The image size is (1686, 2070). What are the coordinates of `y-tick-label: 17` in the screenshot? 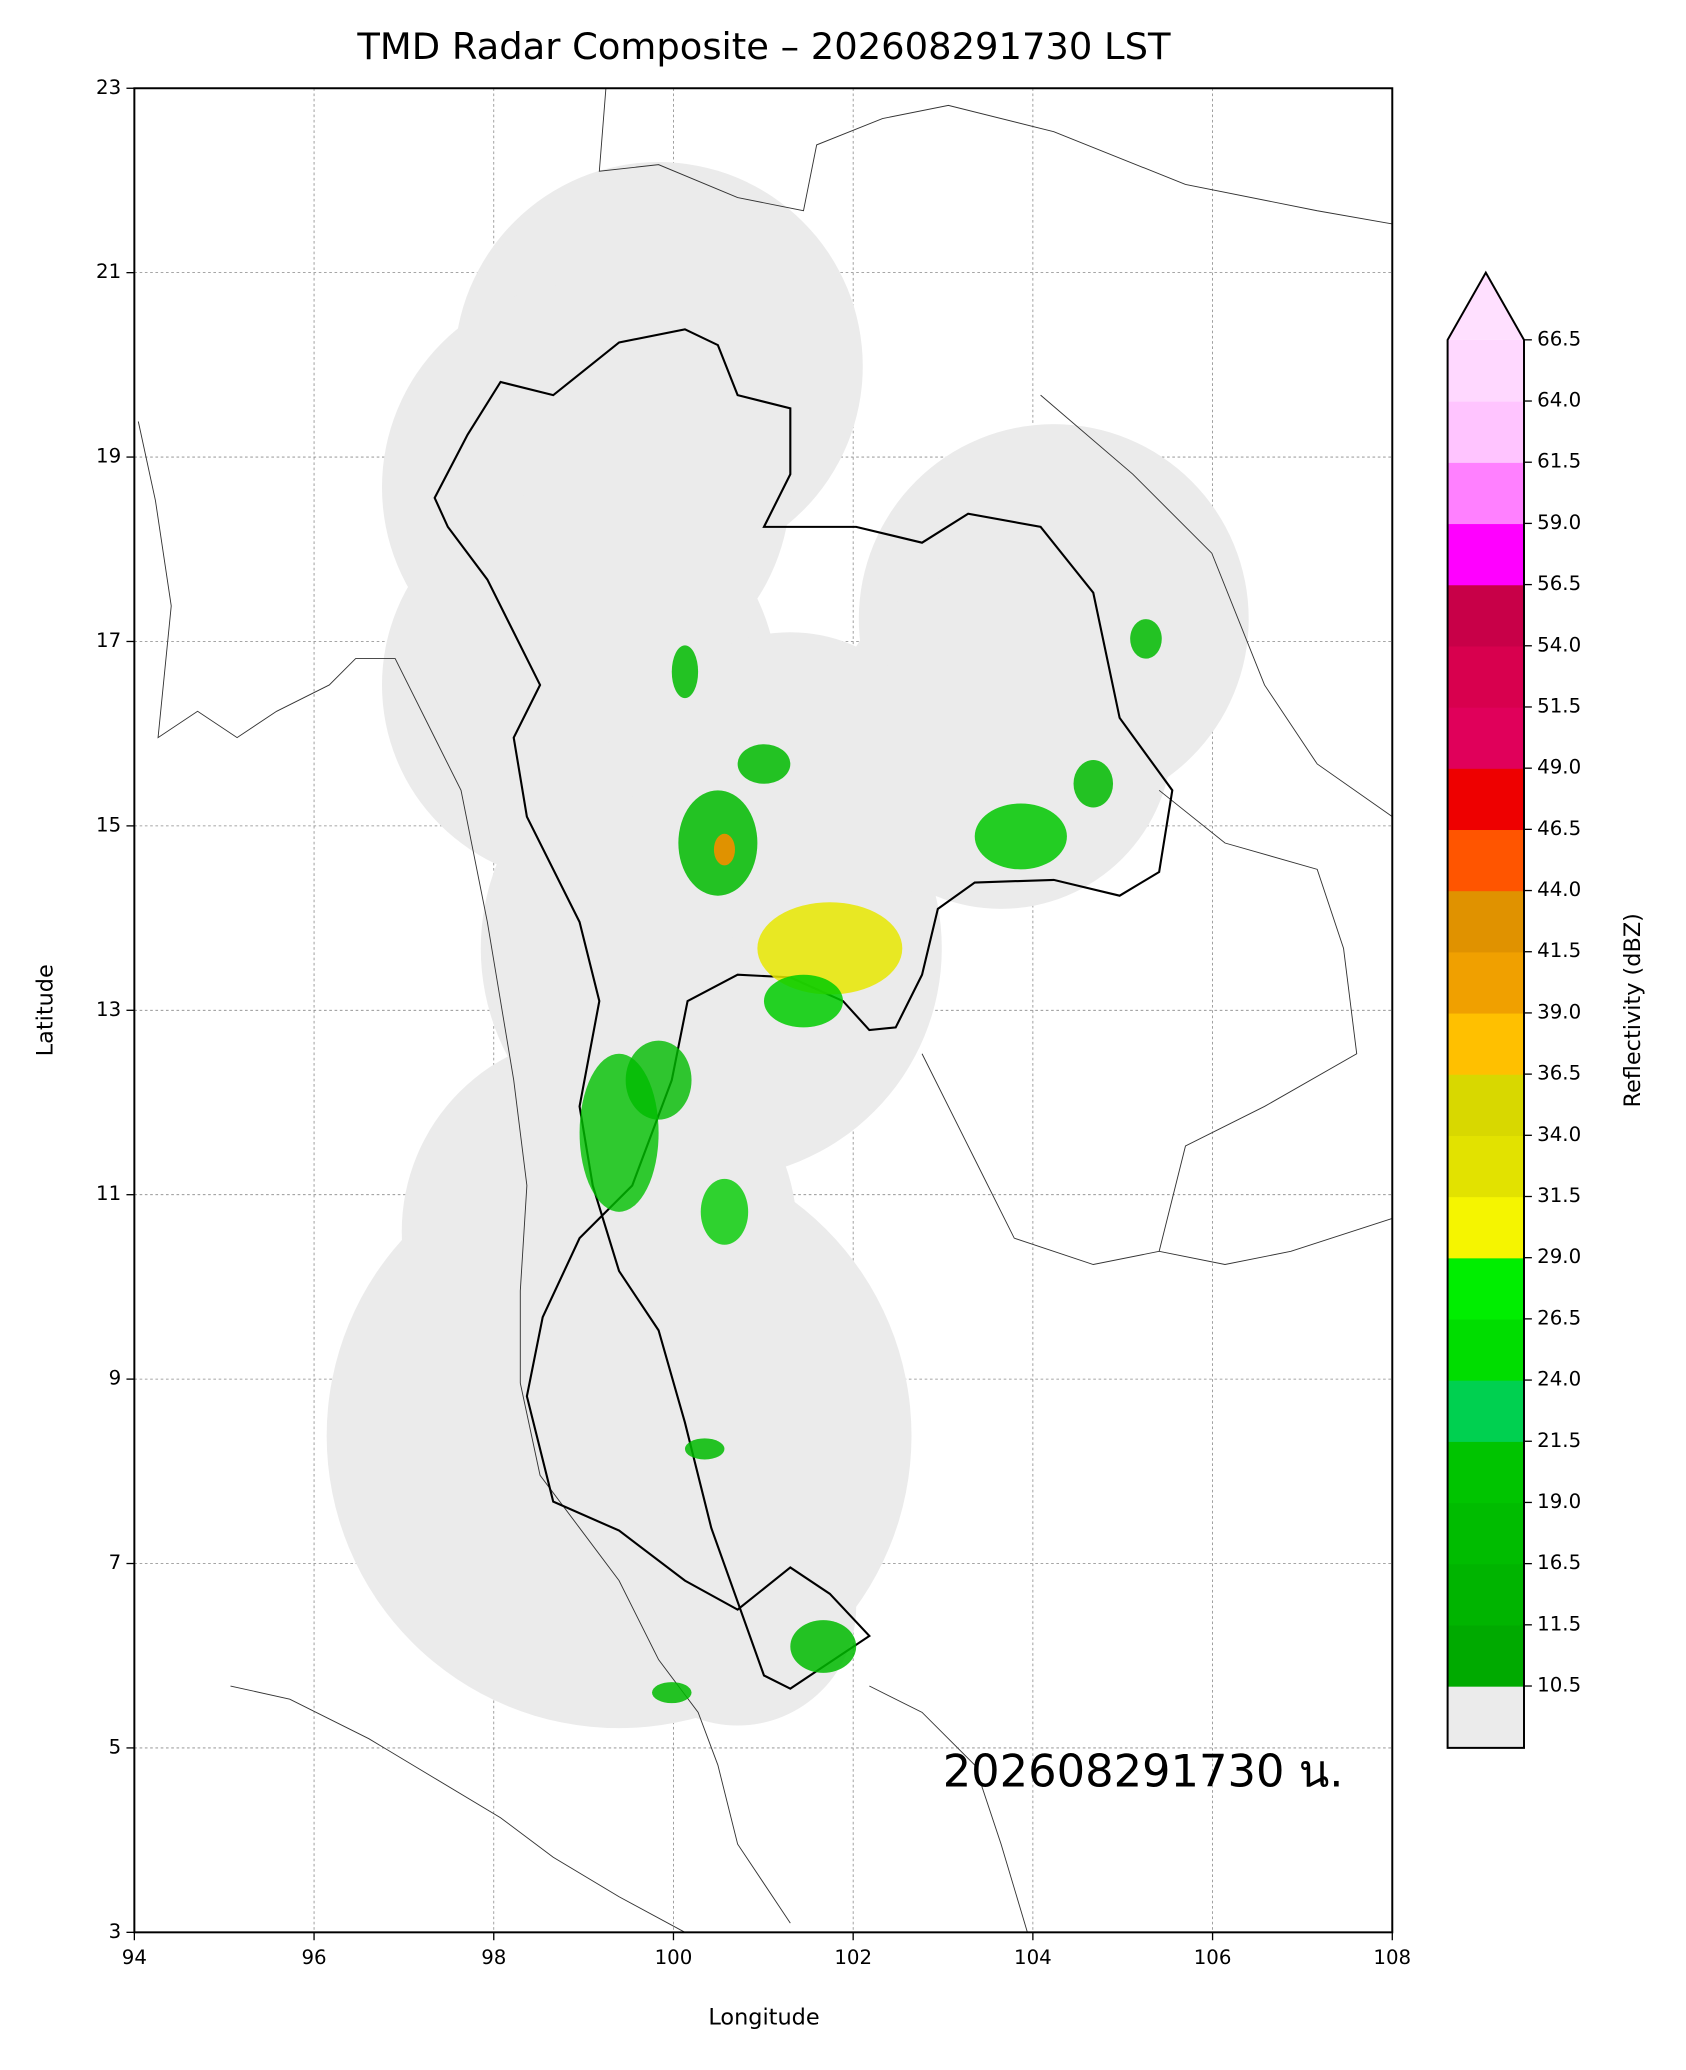 It's located at (108, 640).